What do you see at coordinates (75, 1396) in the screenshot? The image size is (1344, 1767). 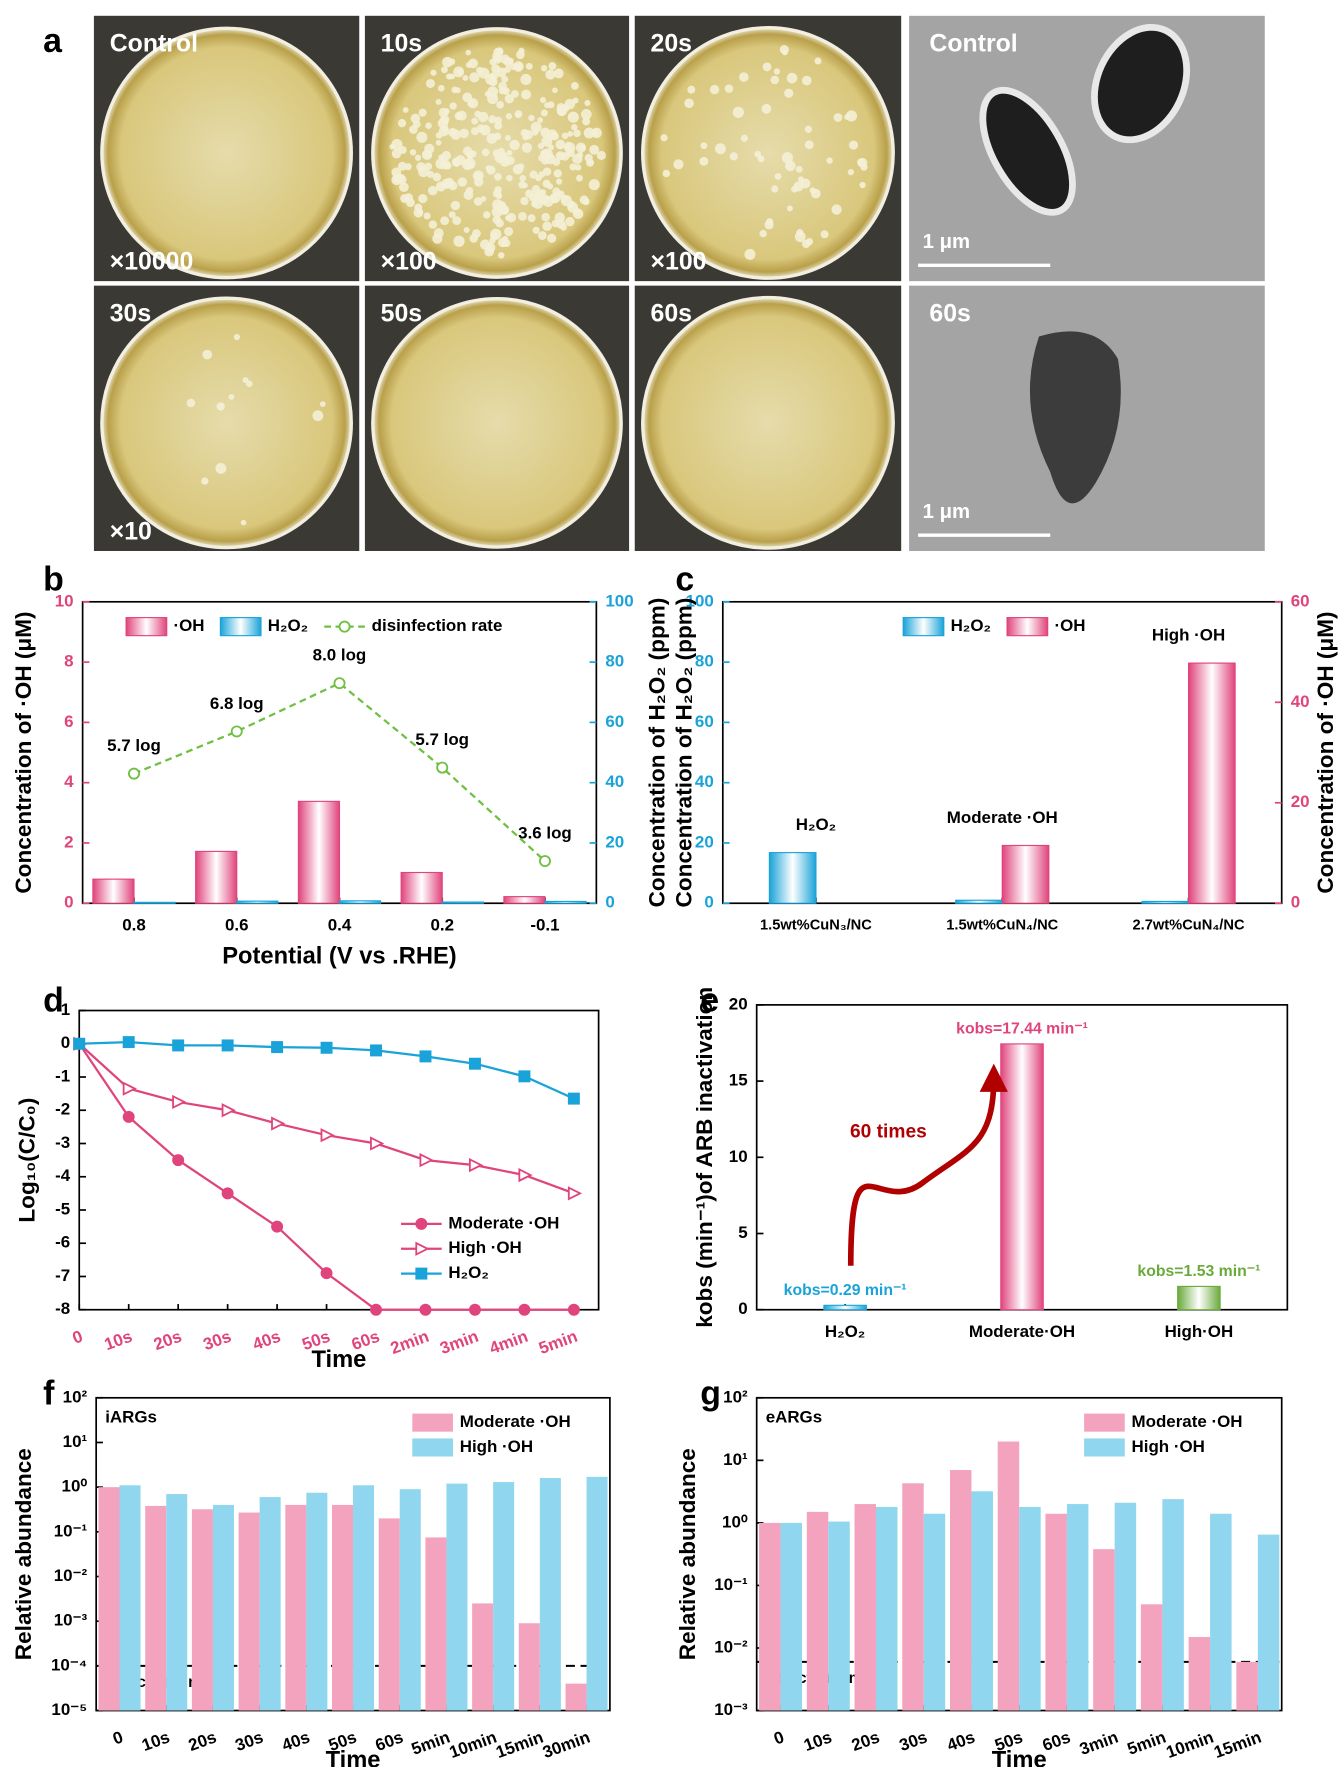 I see `y-tick-label: 10²` at bounding box center [75, 1396].